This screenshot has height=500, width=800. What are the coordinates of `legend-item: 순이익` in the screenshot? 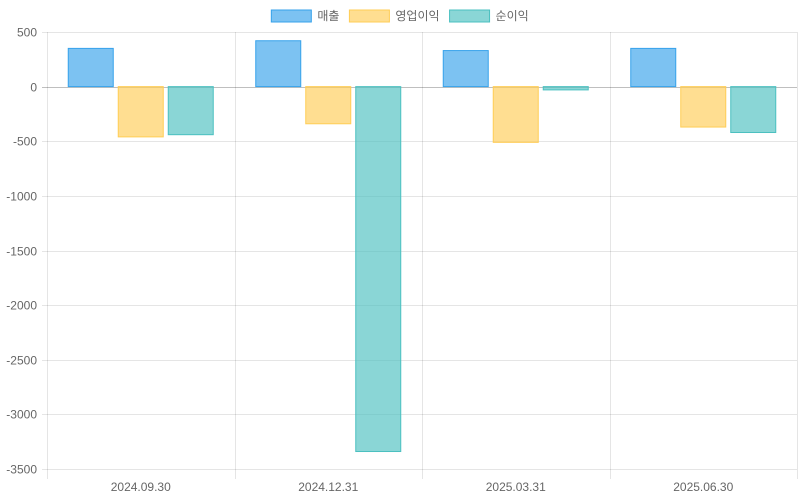 It's located at (489, 16).